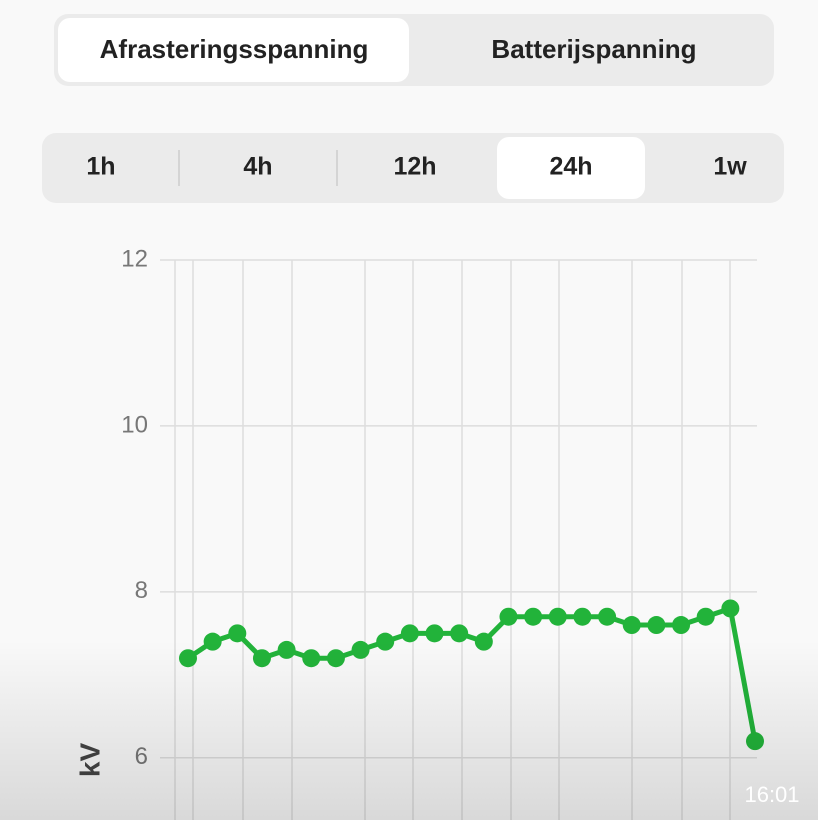 Image resolution: width=818 pixels, height=820 pixels. What do you see at coordinates (134, 258) in the screenshot?
I see `y-tick-label: 12` at bounding box center [134, 258].